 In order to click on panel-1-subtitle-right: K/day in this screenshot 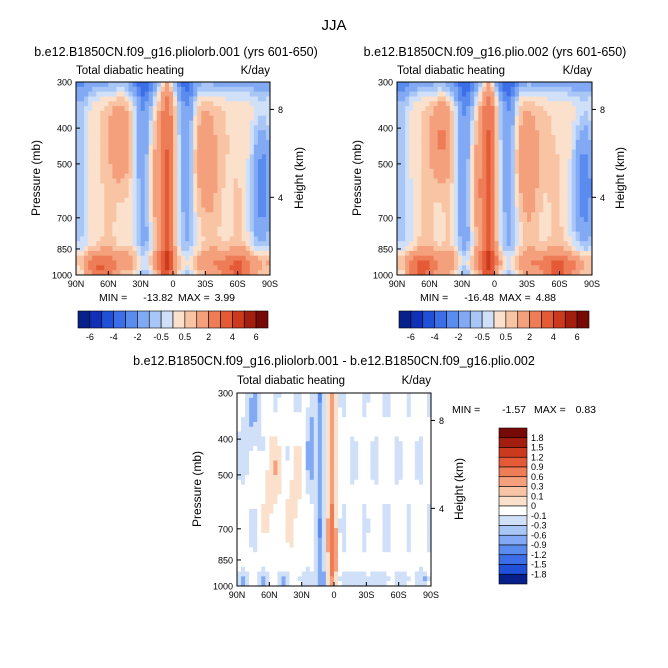, I will do `click(256, 71)`.